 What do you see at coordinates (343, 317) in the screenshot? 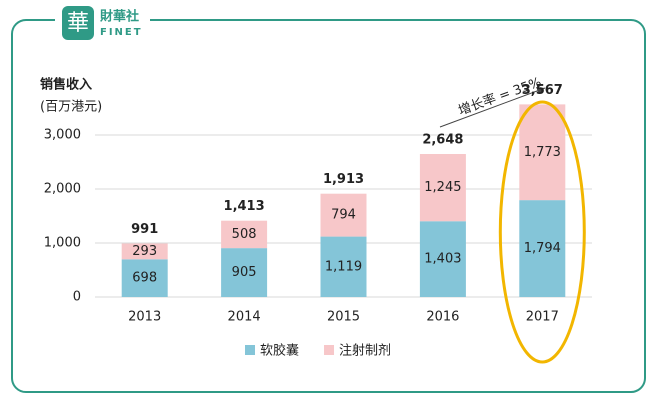
I see `x-tick-label: 2015` at bounding box center [343, 317].